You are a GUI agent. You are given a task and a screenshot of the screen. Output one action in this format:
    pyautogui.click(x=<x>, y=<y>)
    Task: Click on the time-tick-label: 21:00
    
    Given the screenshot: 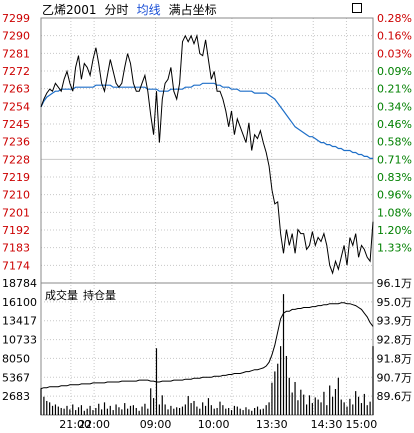 What is the action you would take?
    pyautogui.click(x=75, y=424)
    